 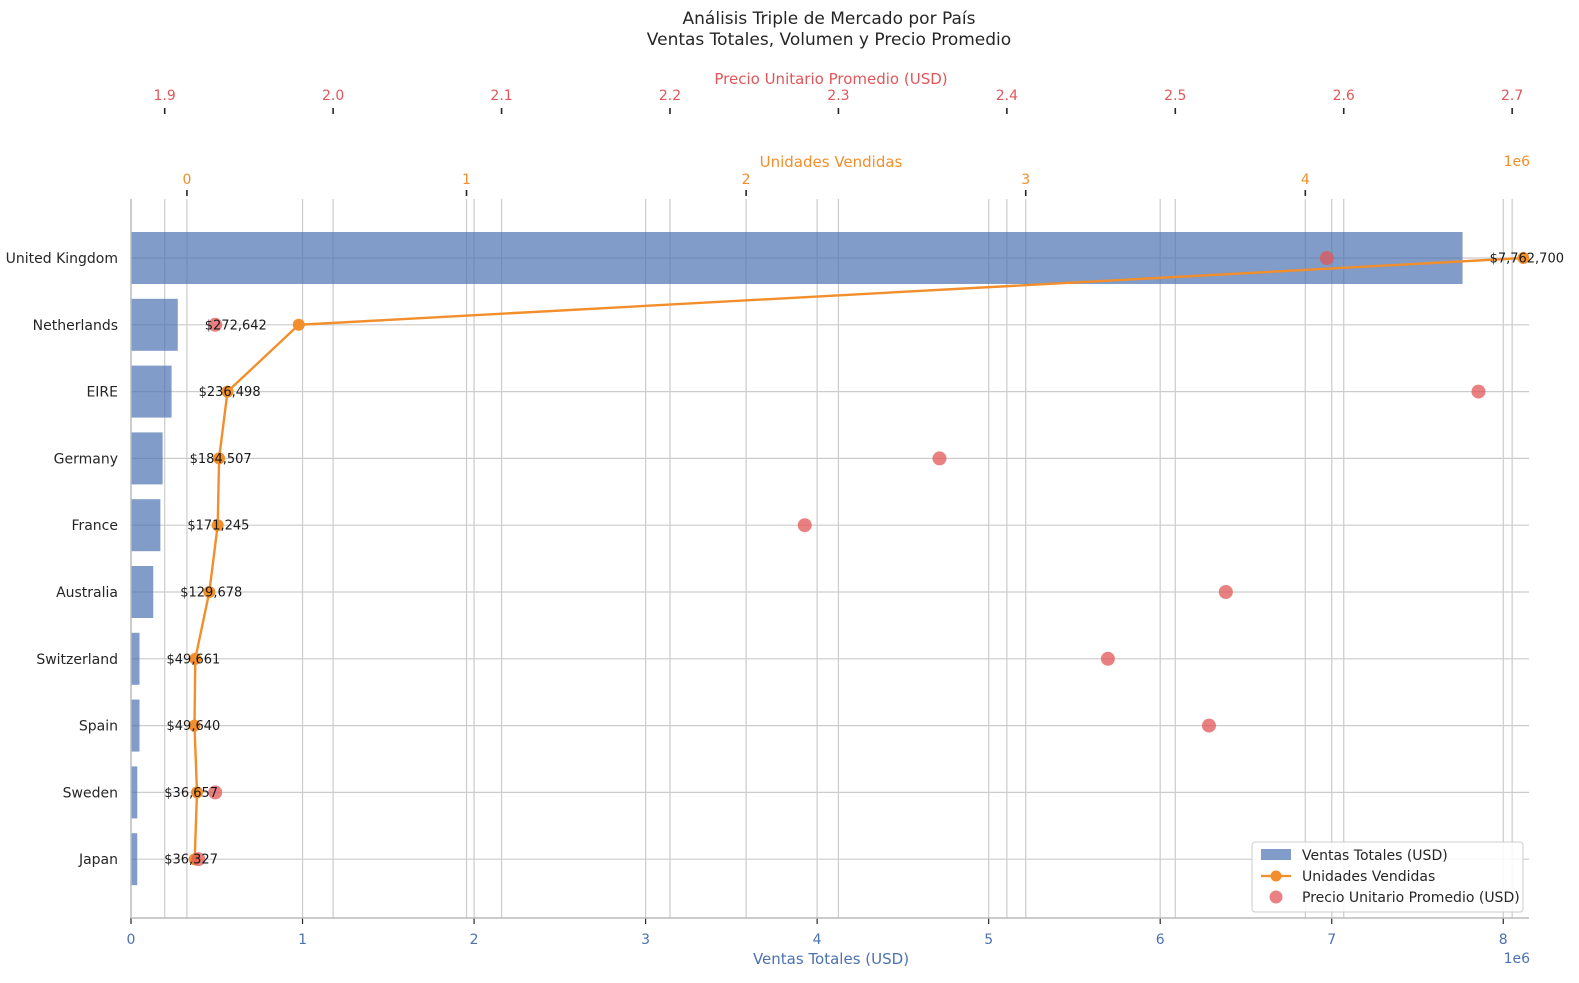 I want to click on x-axis-price-tick-label: 2.2, so click(x=670, y=96).